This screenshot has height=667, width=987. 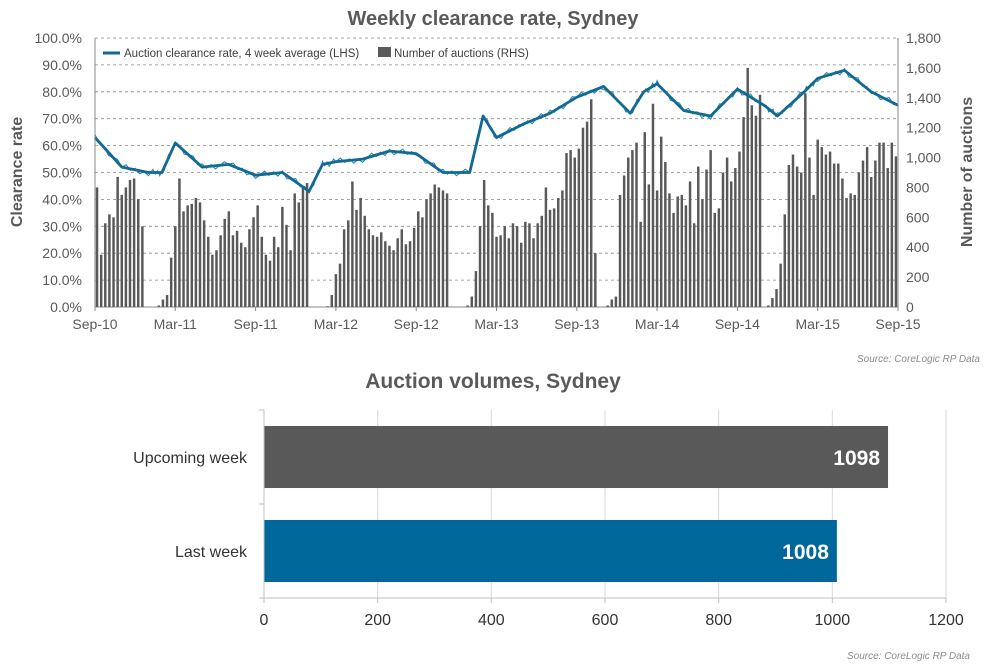 I want to click on clearance-x-tick: Mar-13, so click(x=496, y=324).